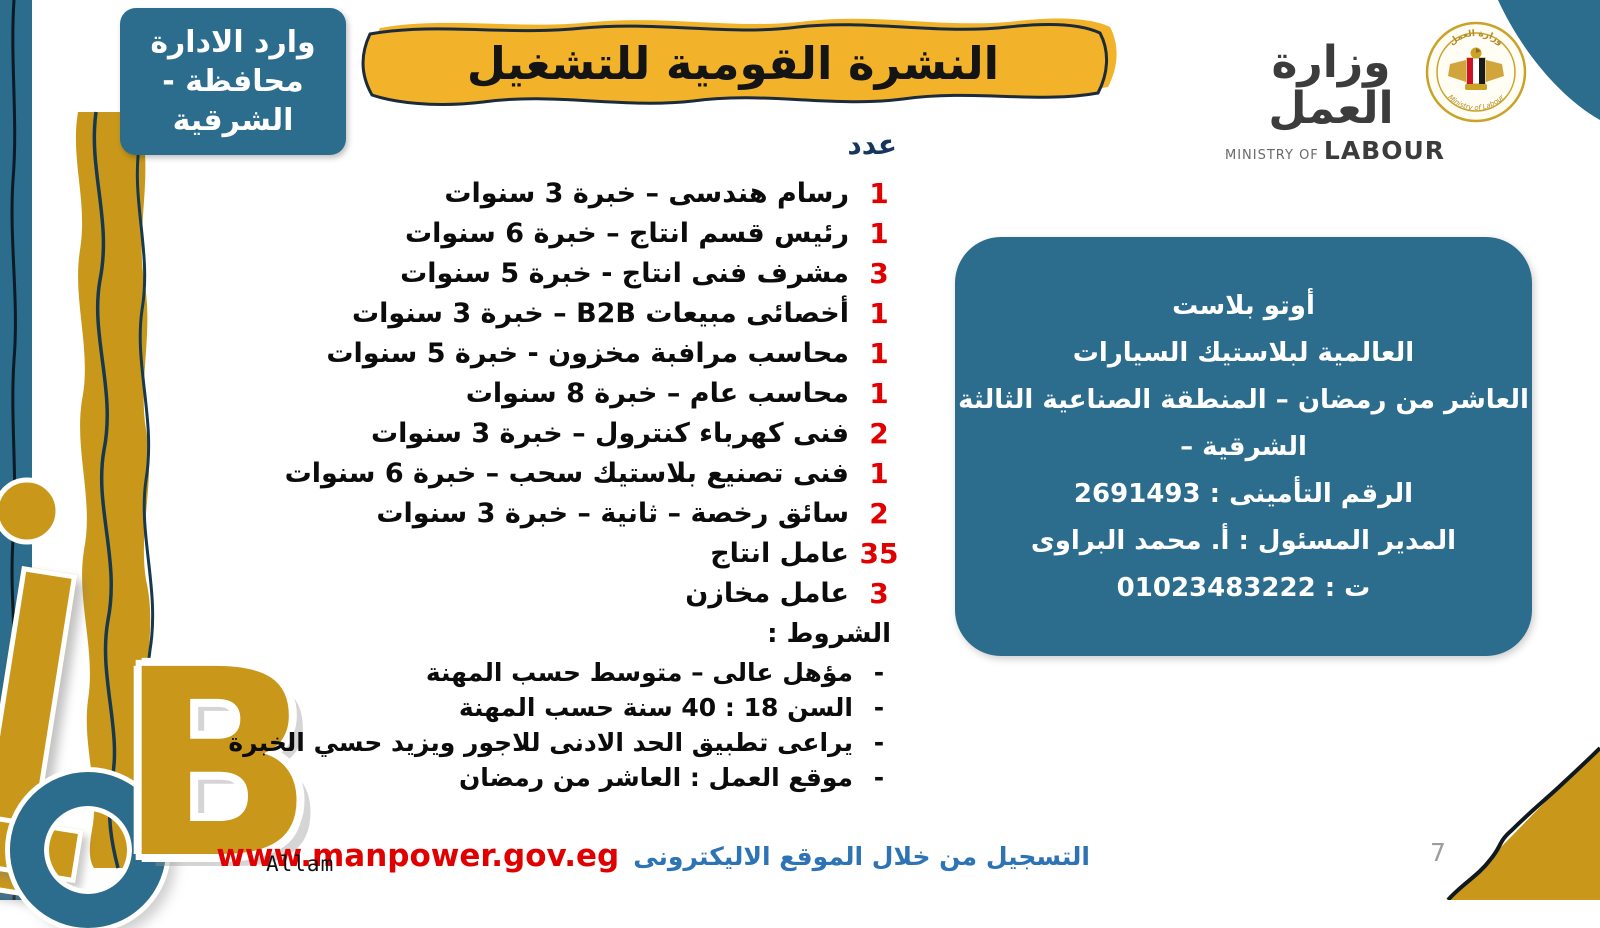 Image resolution: width=1600 pixels, height=928 pixels. I want to click on job-row: 2 سائق رخصة – ثانية – خبرة 3 سنوات, so click(566, 513).